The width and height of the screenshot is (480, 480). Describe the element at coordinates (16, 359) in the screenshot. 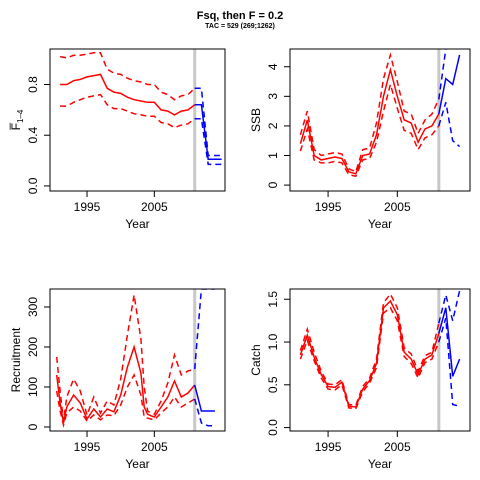

I see `recruitment-y-axis-label: Recruitment` at that location.